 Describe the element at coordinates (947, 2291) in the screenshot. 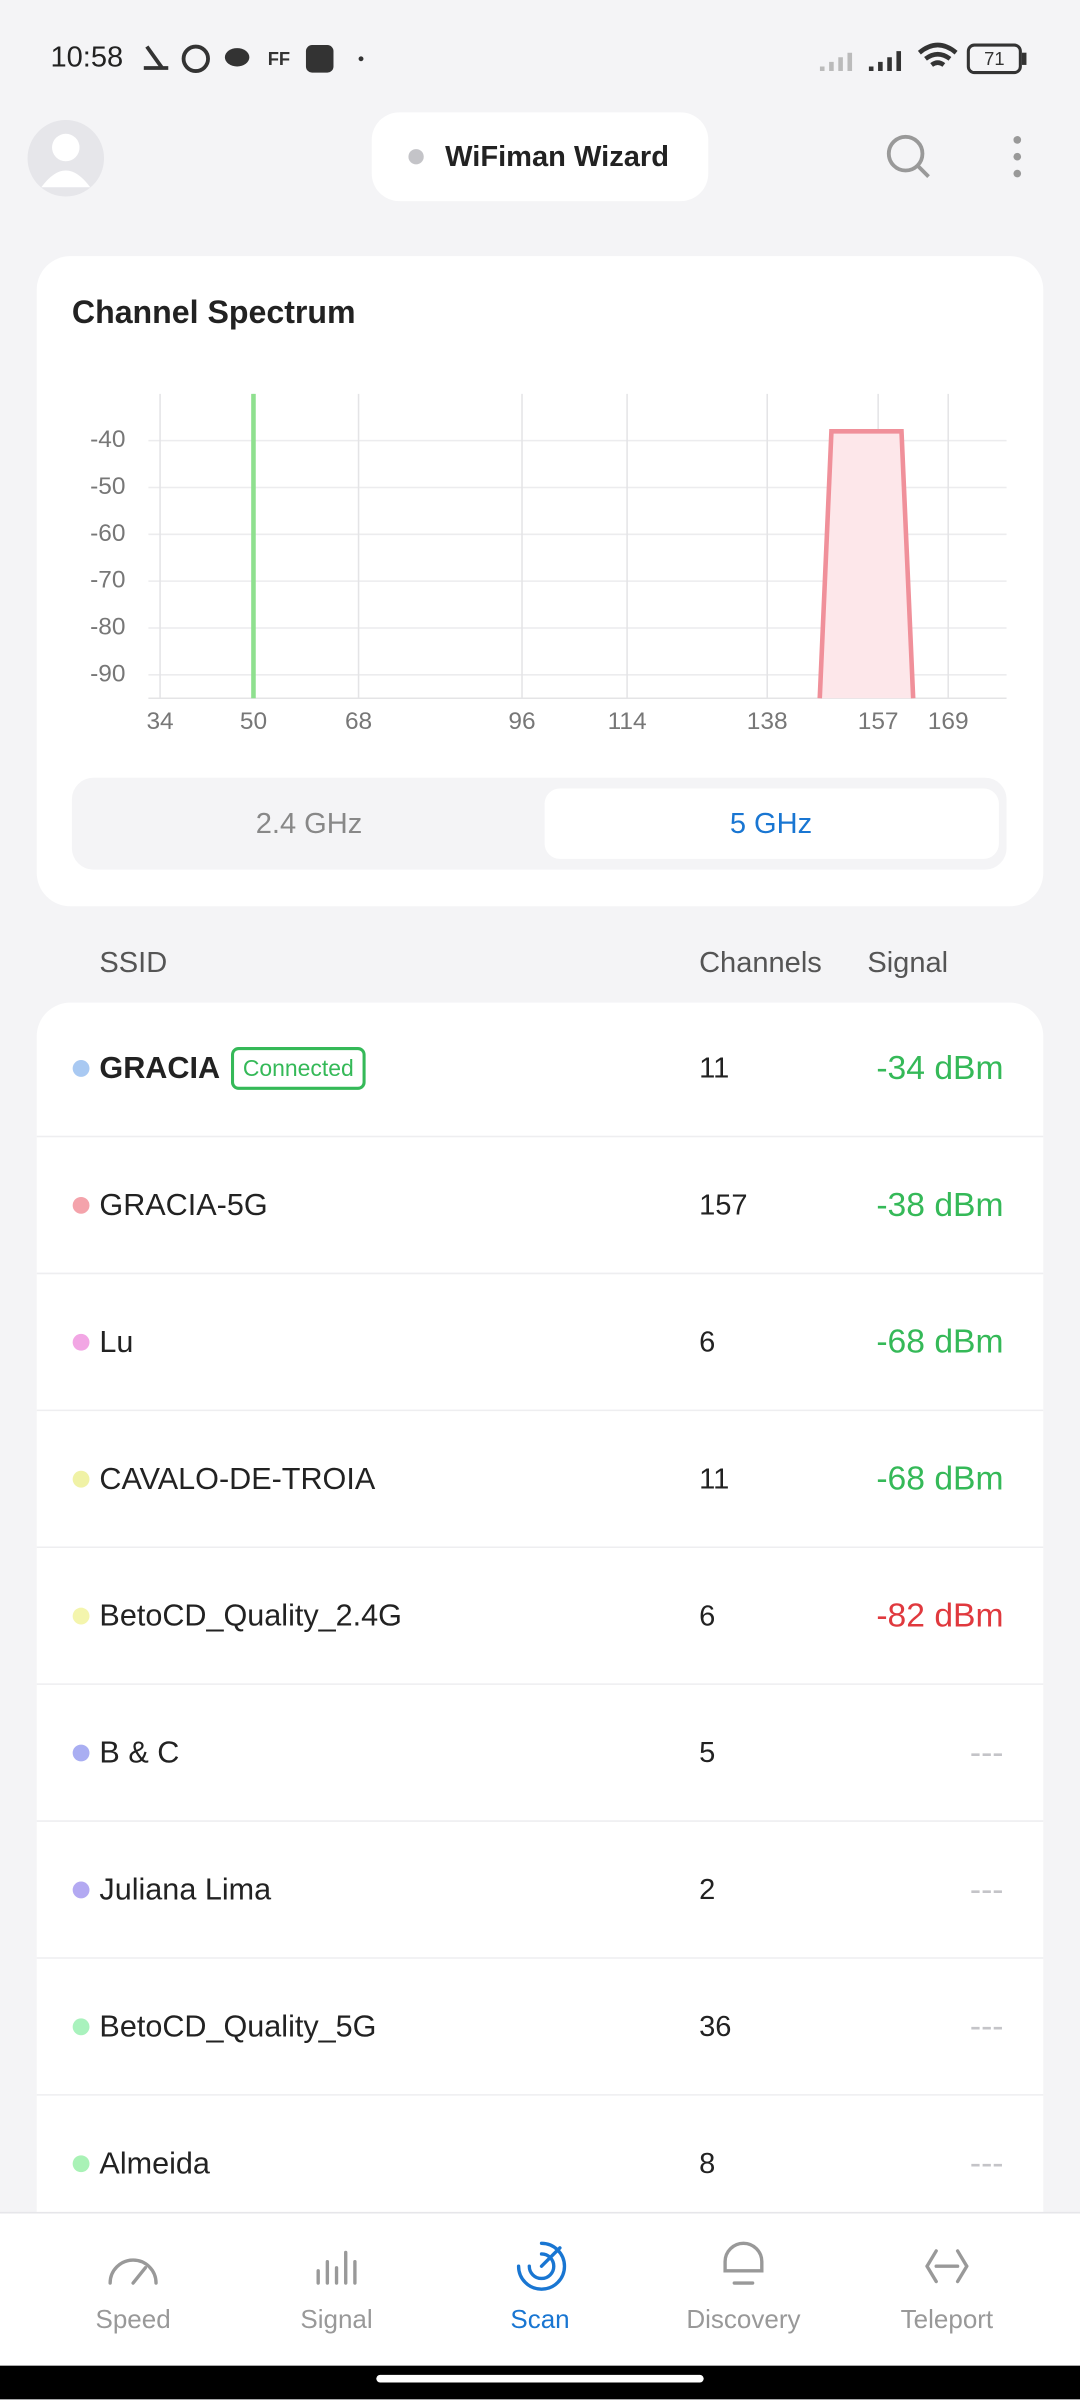

I see `nav-item: Teleport` at that location.